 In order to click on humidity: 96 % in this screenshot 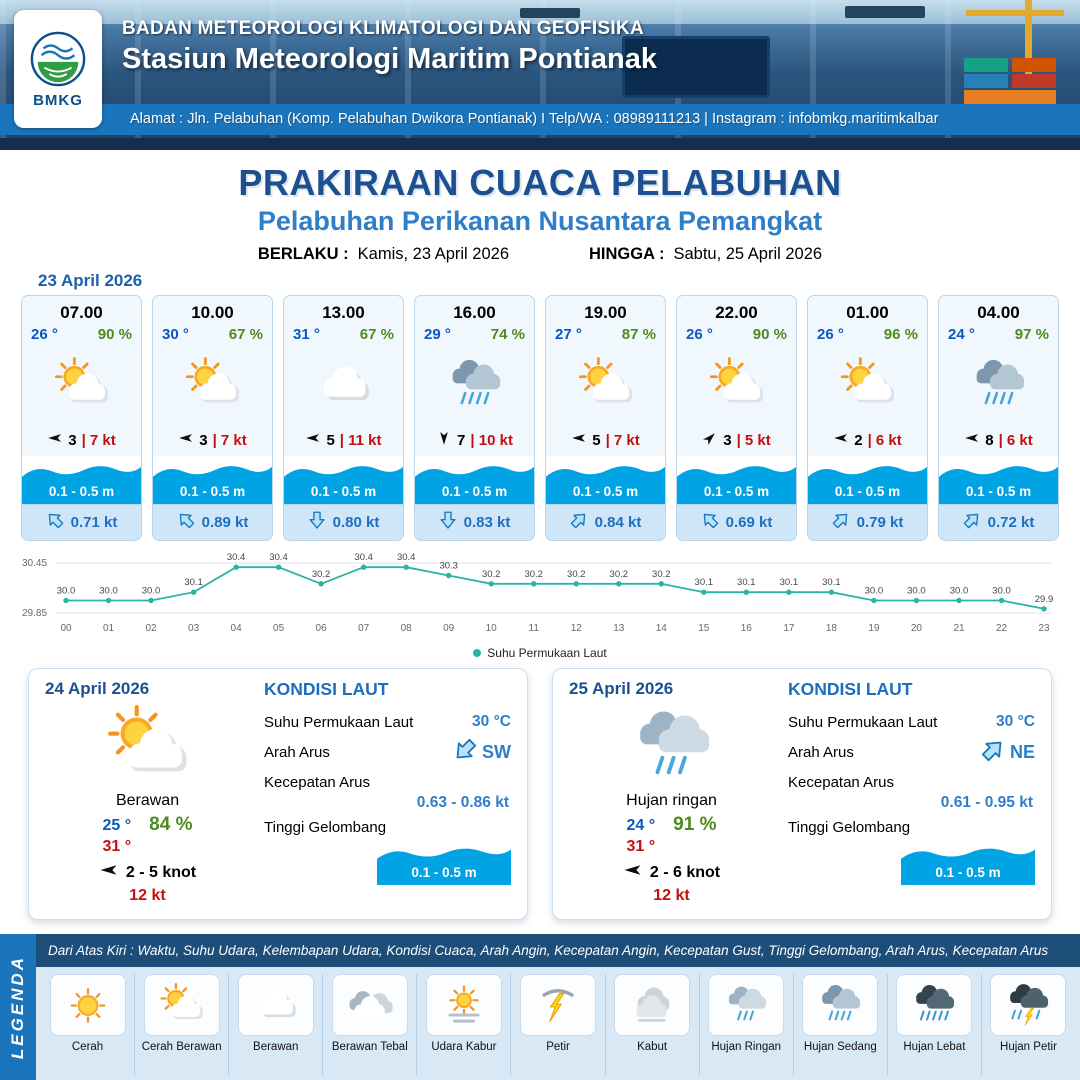, I will do `click(900, 334)`.